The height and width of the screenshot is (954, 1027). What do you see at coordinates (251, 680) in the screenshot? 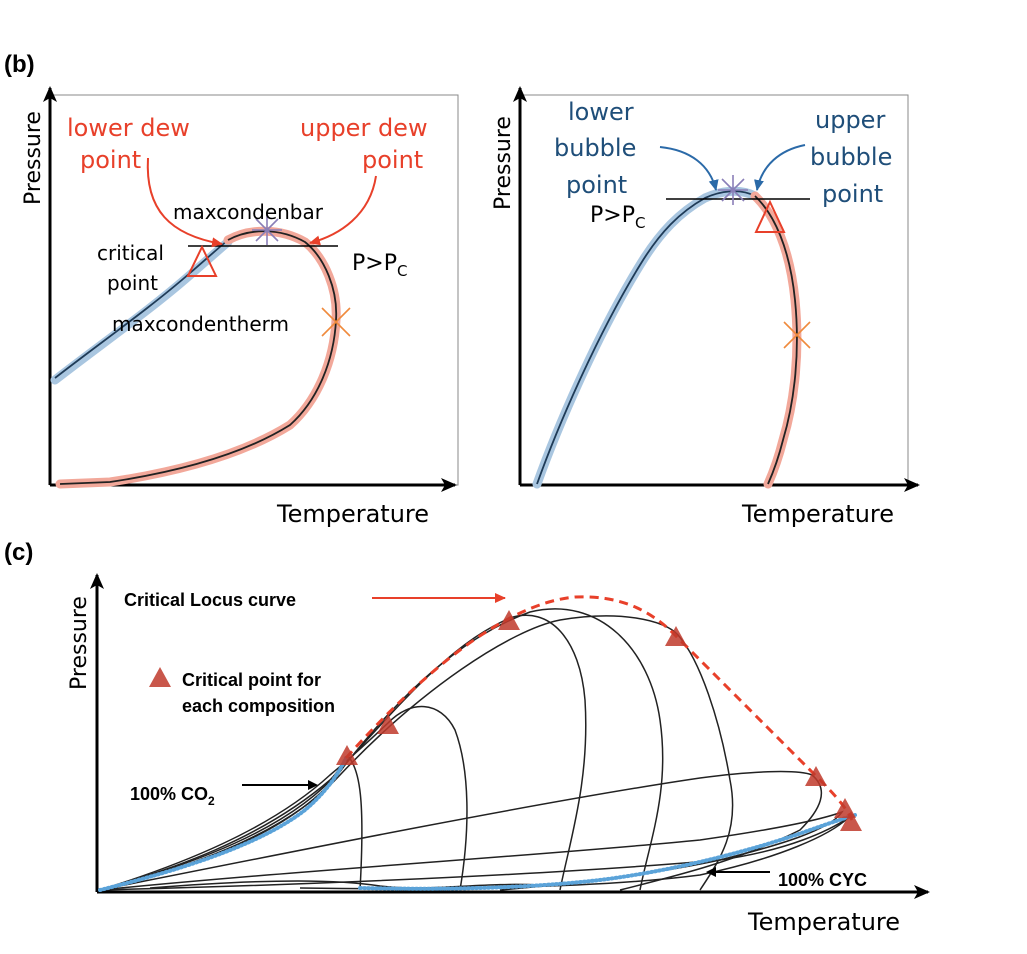
I see `panel-c-legend-line-1: Critical point for` at bounding box center [251, 680].